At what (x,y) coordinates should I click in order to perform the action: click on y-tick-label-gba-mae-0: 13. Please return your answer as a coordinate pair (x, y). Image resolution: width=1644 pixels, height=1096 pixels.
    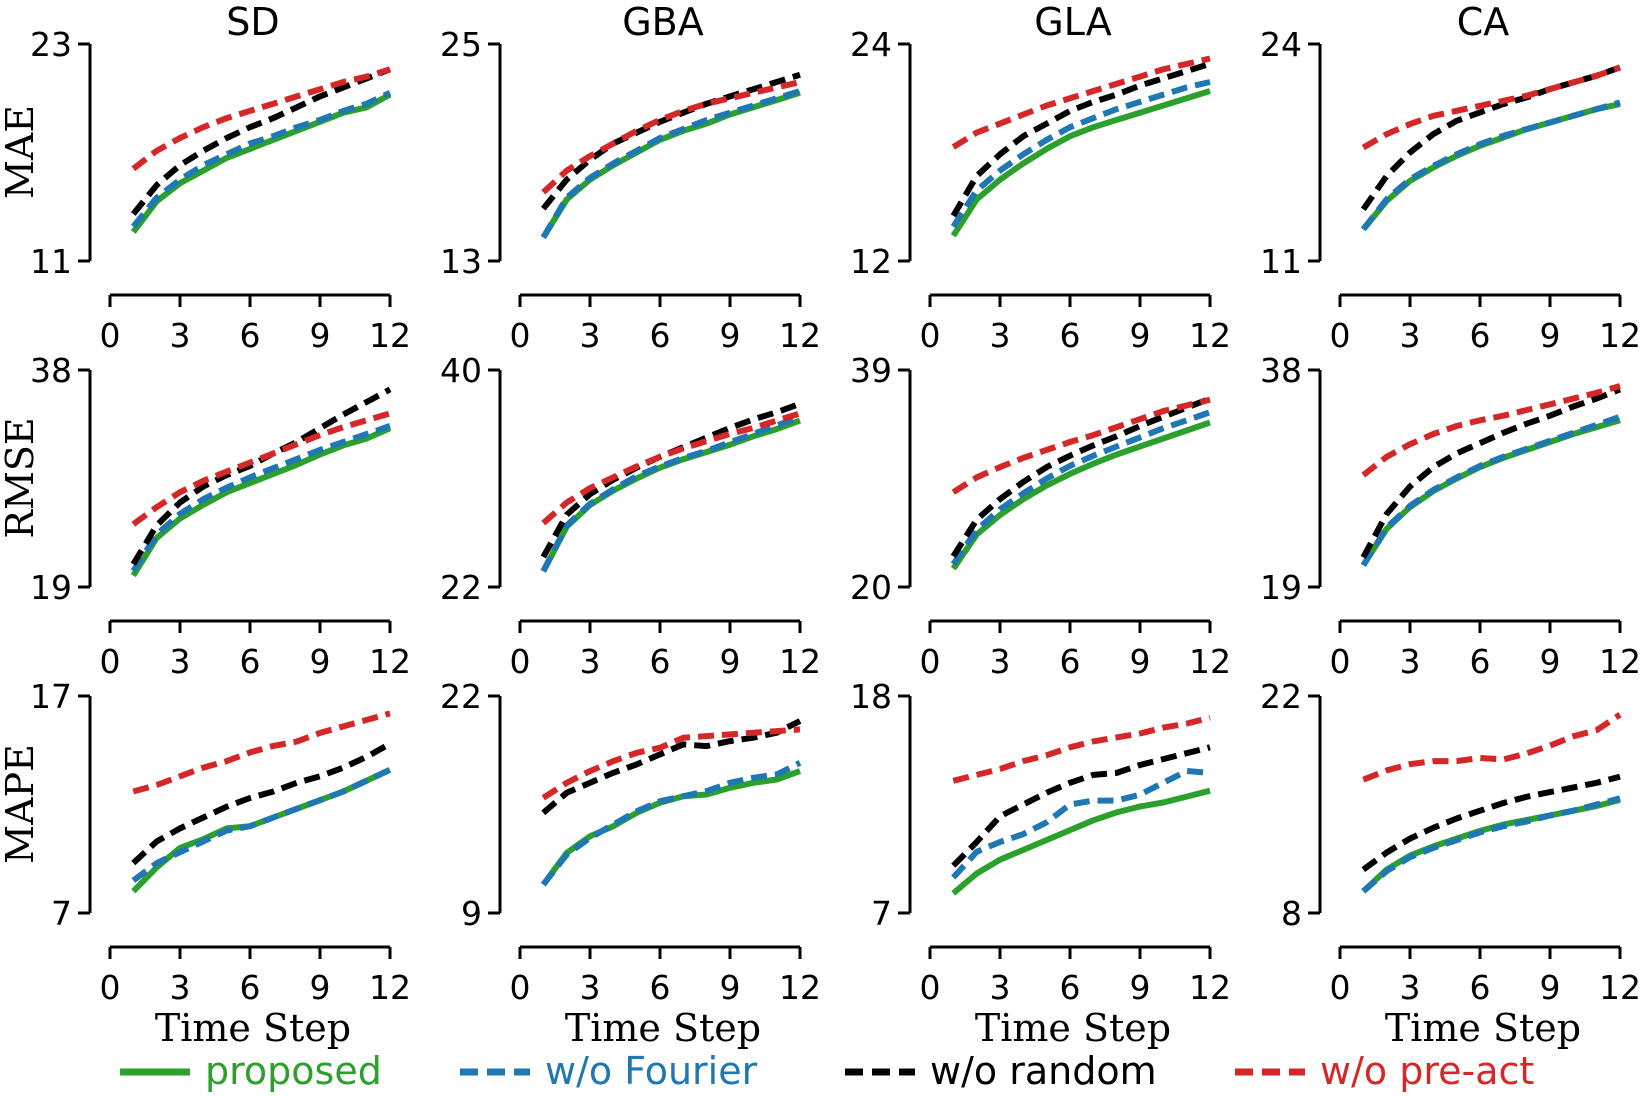
    Looking at the image, I should click on (461, 261).